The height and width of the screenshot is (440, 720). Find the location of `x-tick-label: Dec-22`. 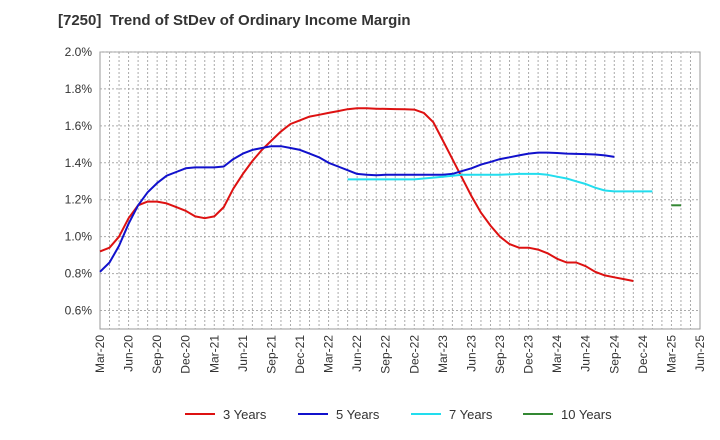

x-tick-label: Dec-22 is located at coordinates (414, 354).